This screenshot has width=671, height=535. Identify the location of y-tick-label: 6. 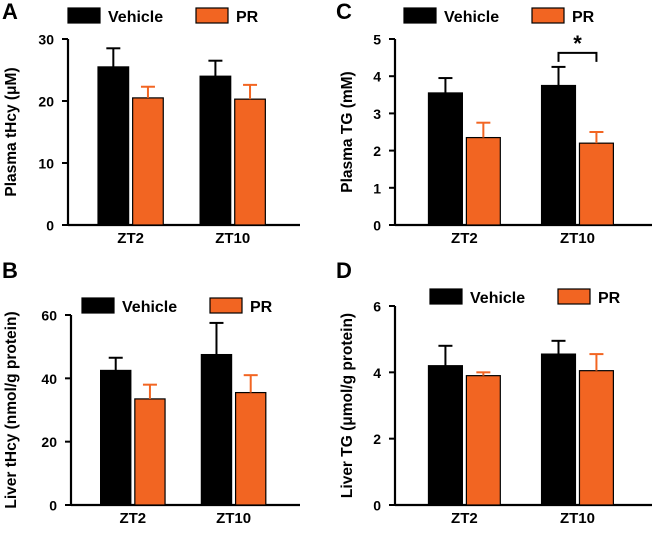
(377, 307).